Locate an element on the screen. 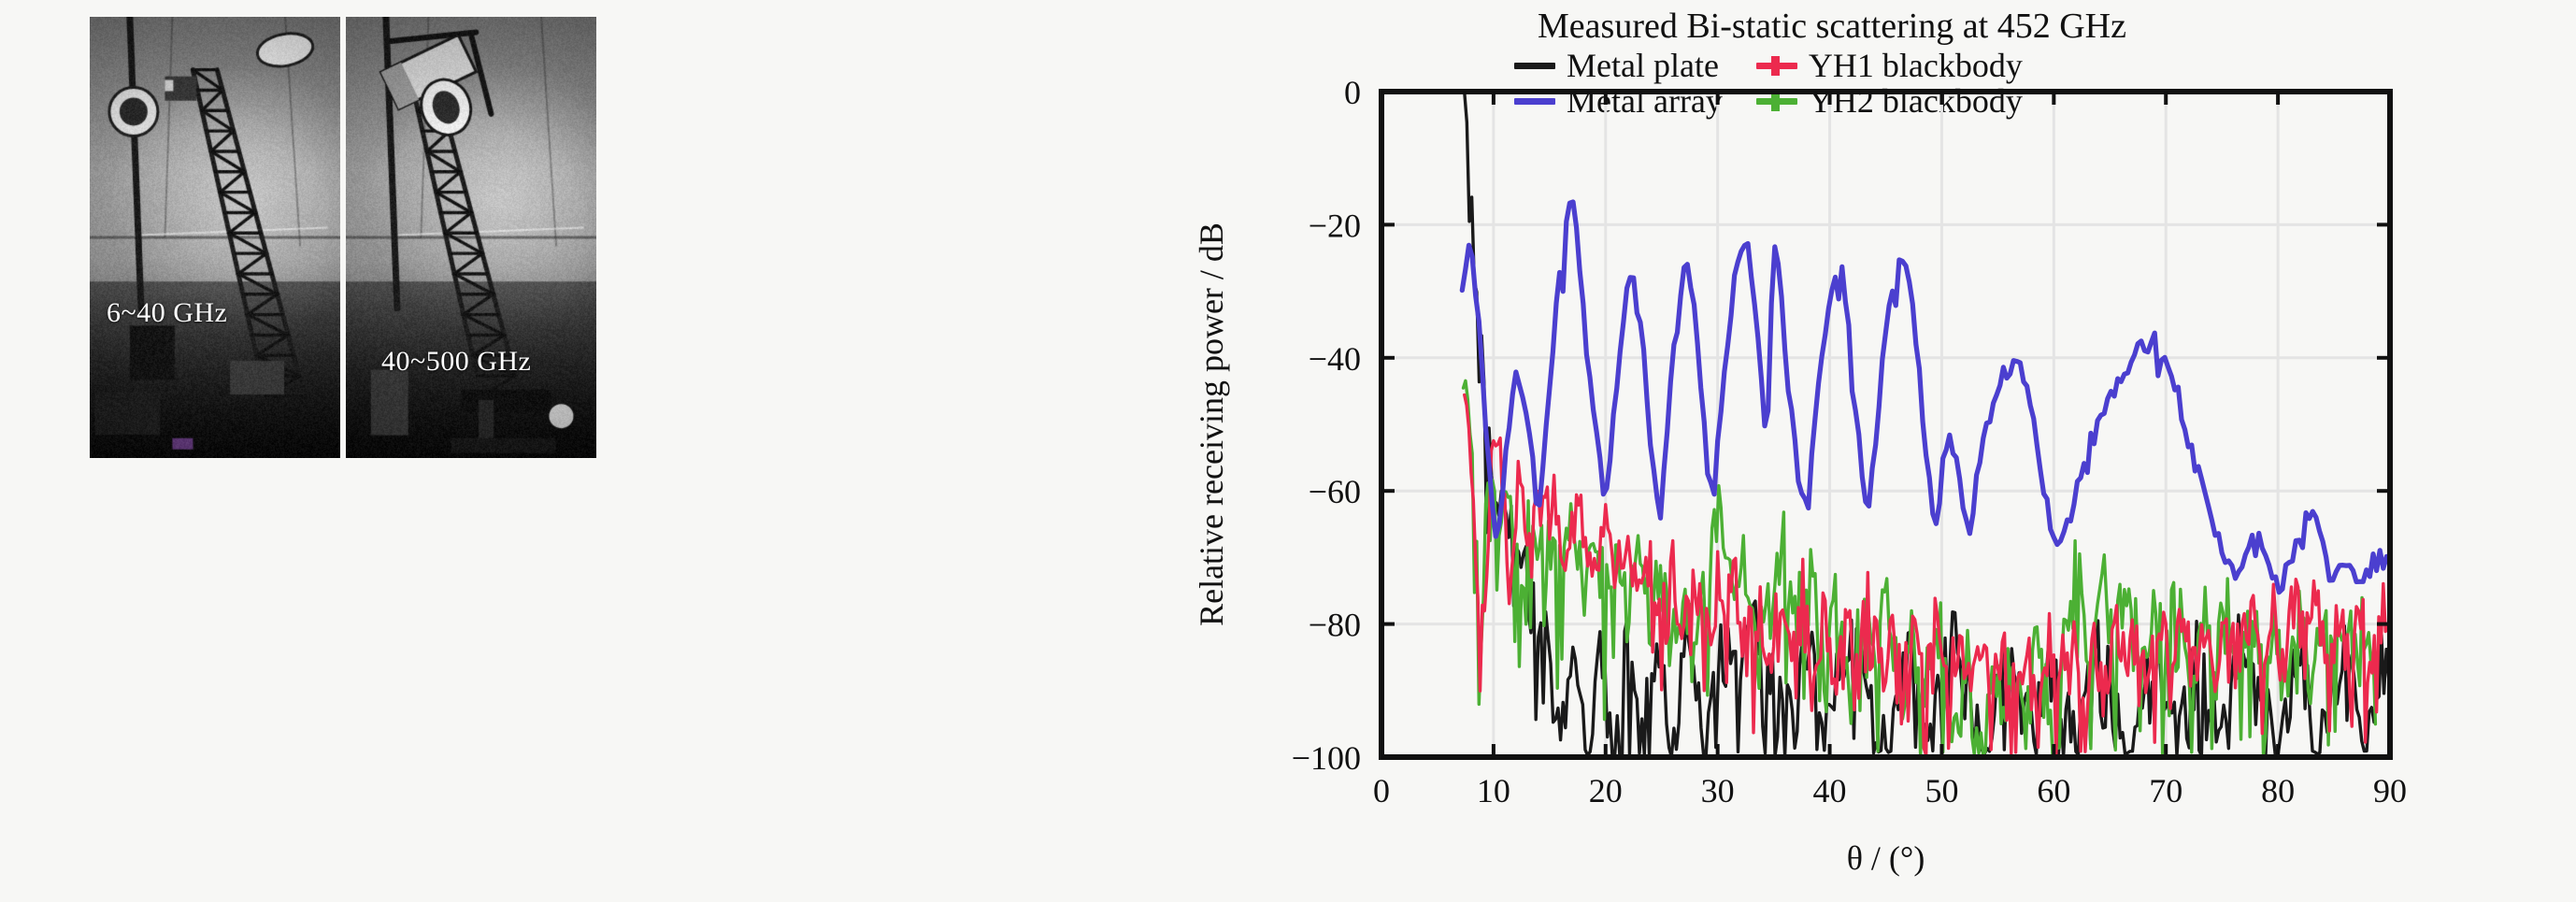 This screenshot has width=2576, height=902. legend-swatch-yh1-blackbody is located at coordinates (1776, 65).